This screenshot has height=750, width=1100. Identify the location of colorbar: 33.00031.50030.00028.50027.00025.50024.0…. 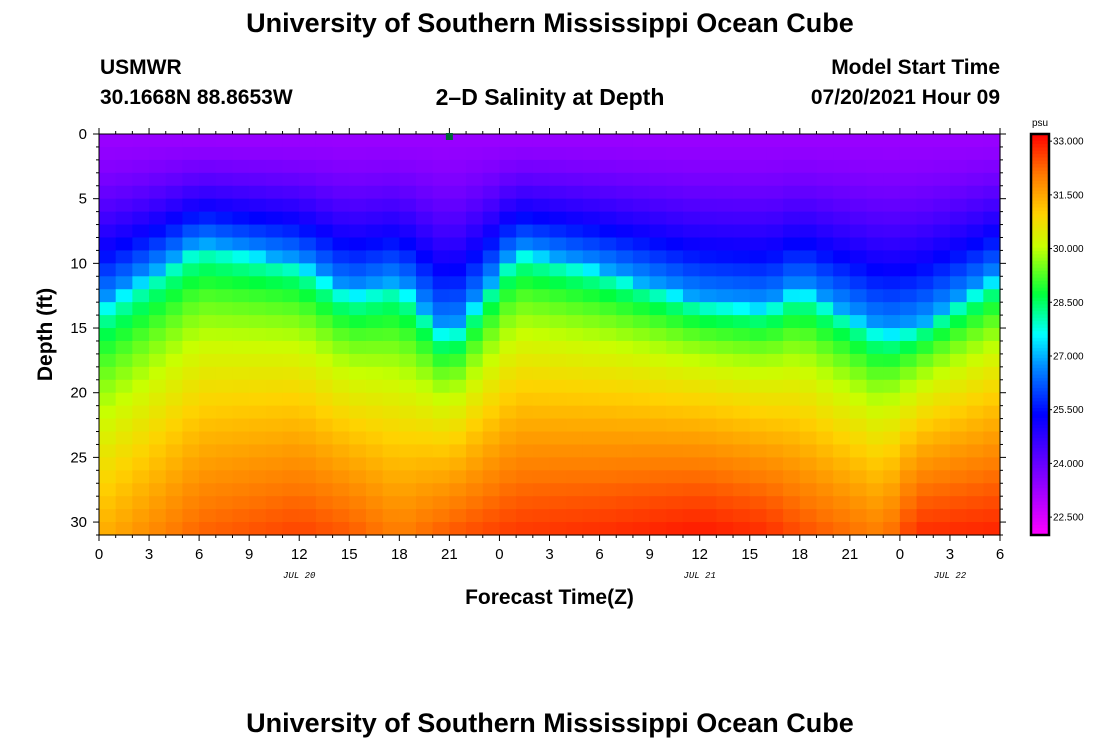
(1056, 327).